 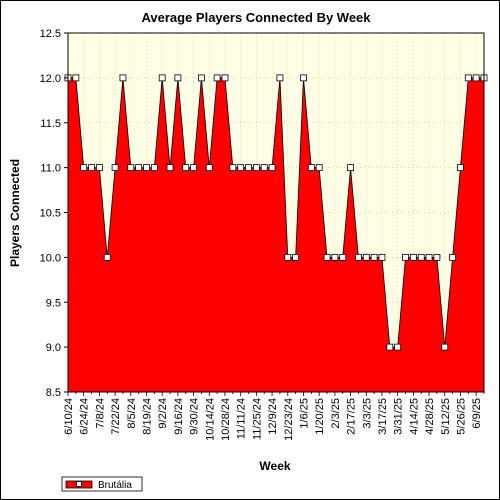 What do you see at coordinates (162, 78) in the screenshot?
I see `data-point-9/2/24` at bounding box center [162, 78].